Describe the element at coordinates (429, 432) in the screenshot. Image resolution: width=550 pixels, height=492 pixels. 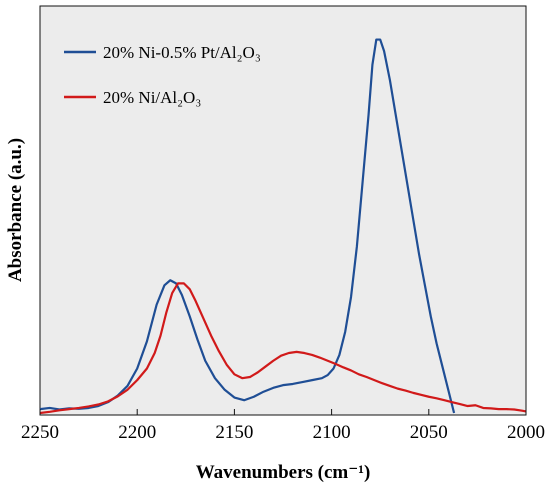
I see `x-tick-label: 2050` at that location.